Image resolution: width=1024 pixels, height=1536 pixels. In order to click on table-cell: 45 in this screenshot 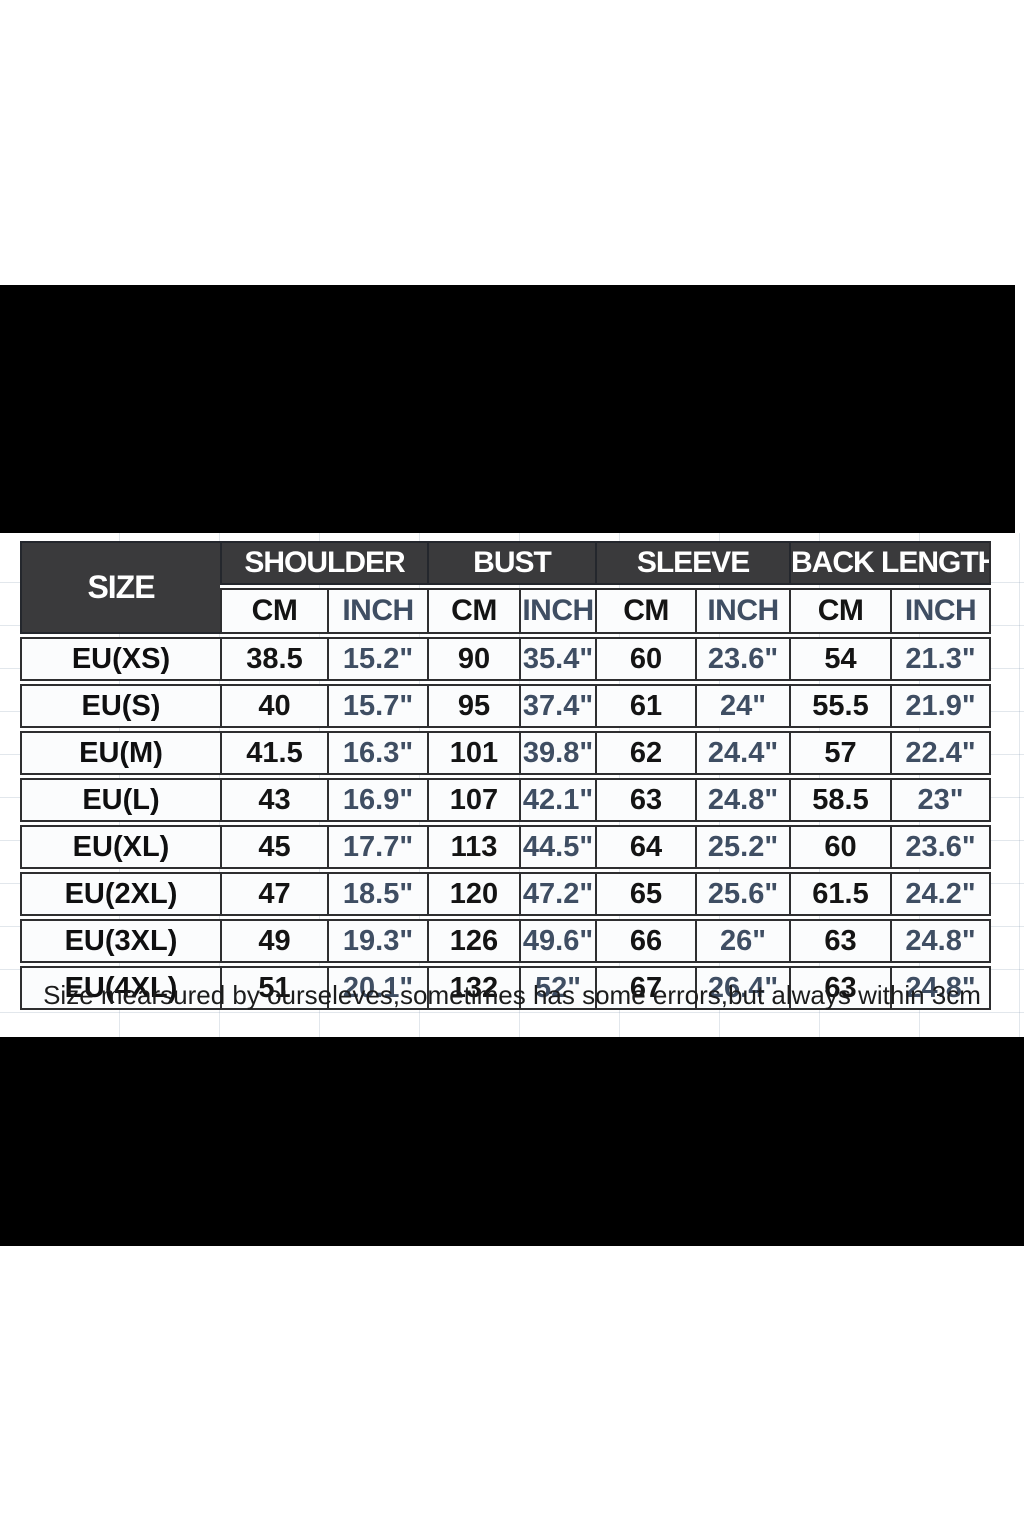, I will do `click(273, 847)`.